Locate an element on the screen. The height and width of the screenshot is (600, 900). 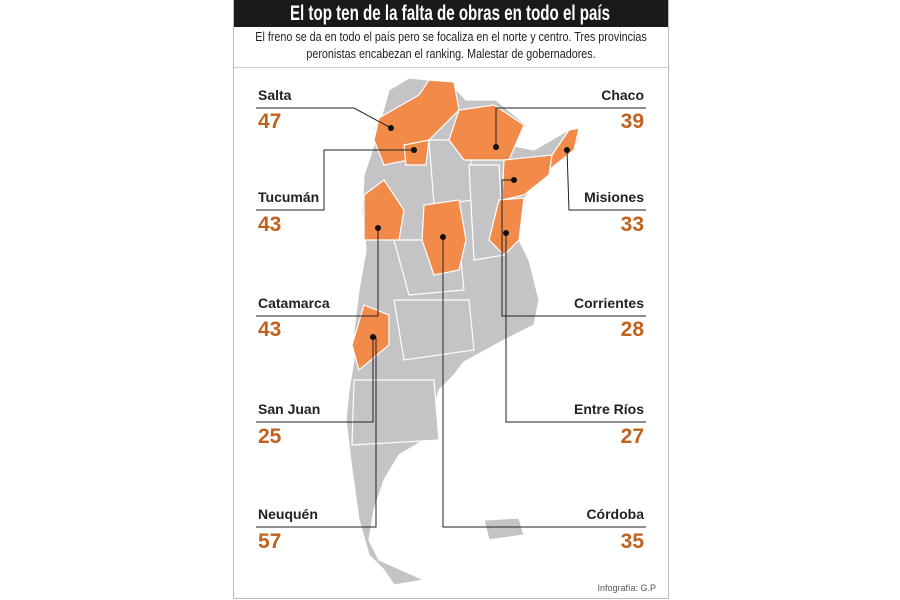
province-salta is located at coordinates (416, 122).